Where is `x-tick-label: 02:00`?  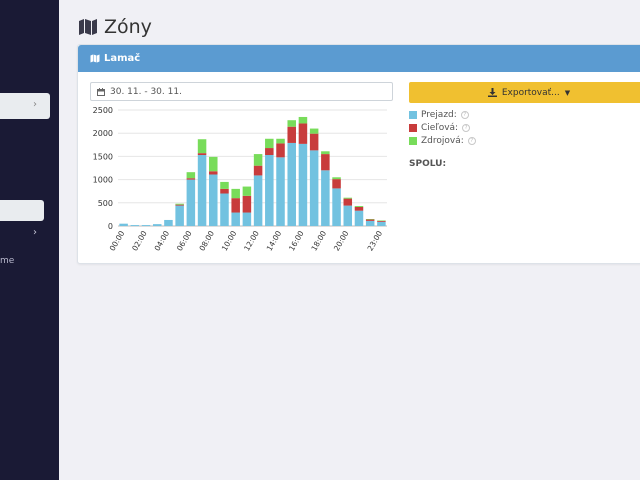 x-tick-label: 02:00 is located at coordinates (139, 240).